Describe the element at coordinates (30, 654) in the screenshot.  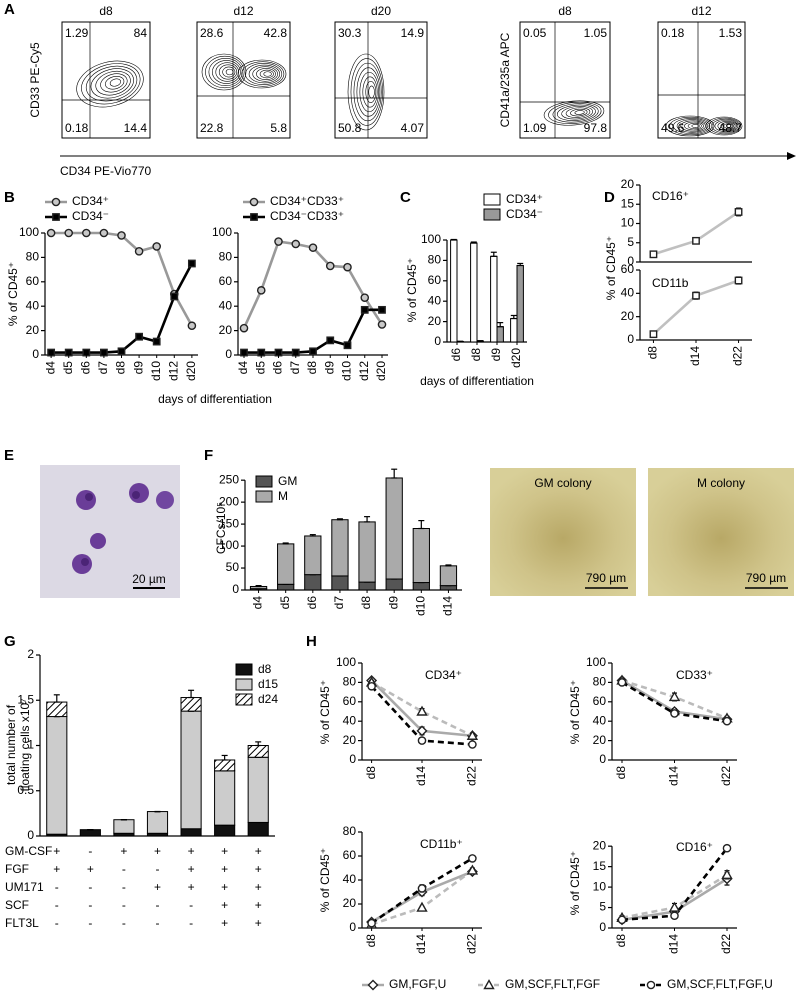
I see `y-tick-label: 2` at that location.